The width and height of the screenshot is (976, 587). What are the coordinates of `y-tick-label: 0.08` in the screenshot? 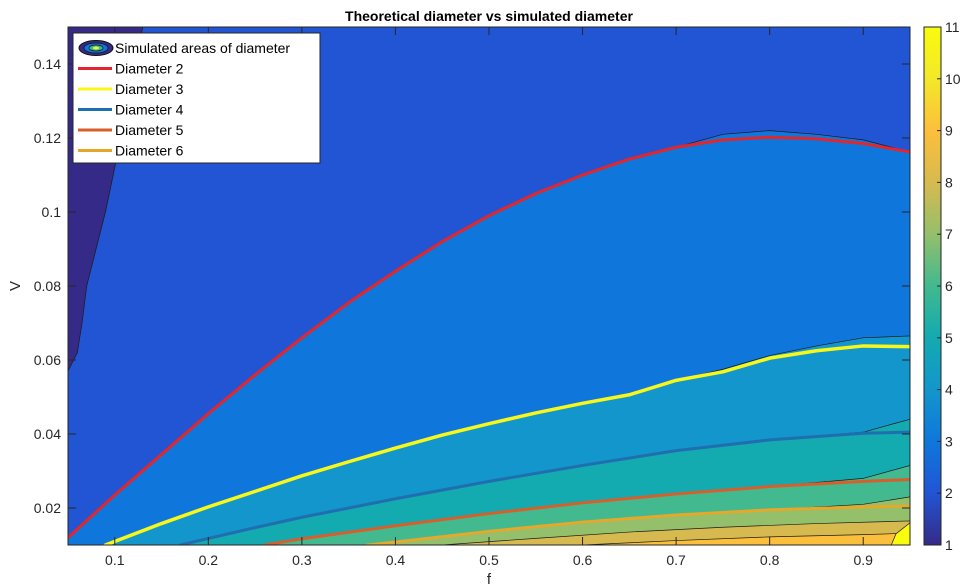 It's located at (47, 286).